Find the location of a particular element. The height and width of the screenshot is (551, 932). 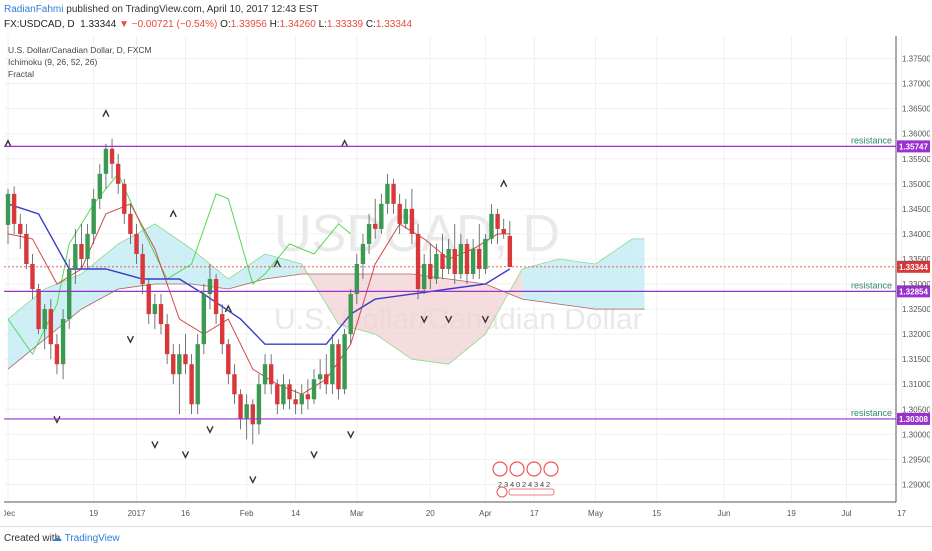

tradingview-logo-link: ☁ TradingView is located at coordinates (86, 538).